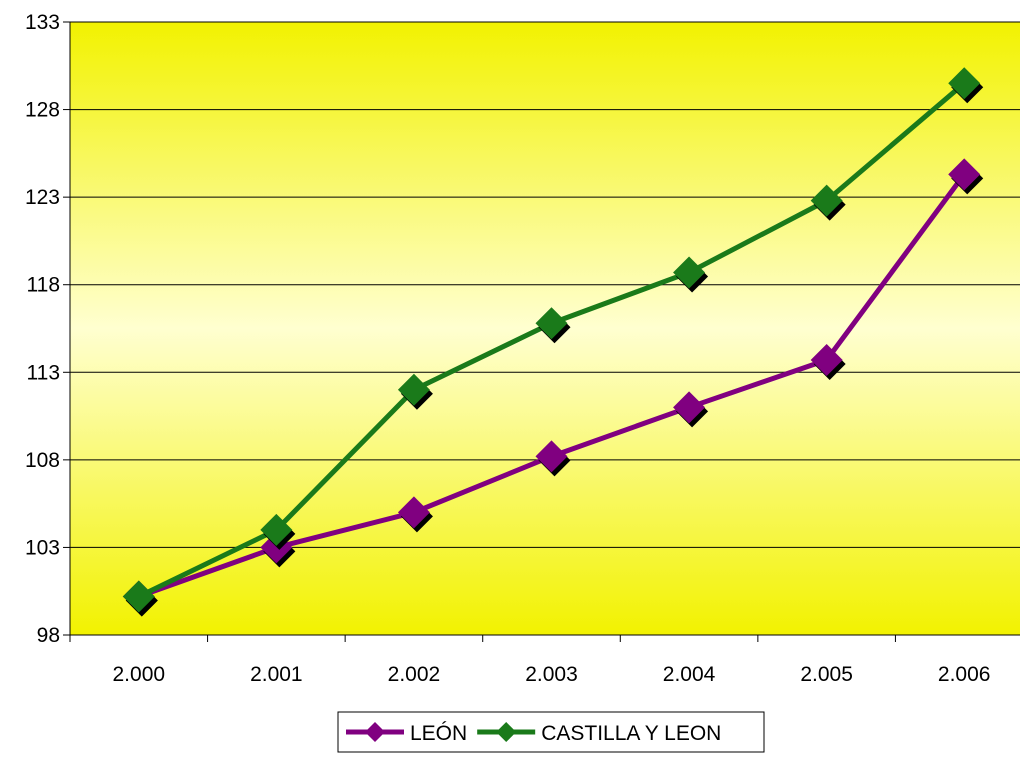 The height and width of the screenshot is (758, 1020). What do you see at coordinates (42, 329) in the screenshot?
I see `y-axis-tick-labels: 98 103 108 113 118 123 128 133` at bounding box center [42, 329].